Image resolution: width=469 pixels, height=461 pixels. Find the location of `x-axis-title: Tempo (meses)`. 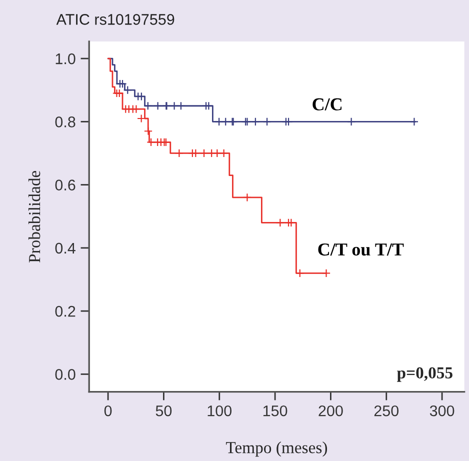

x-axis-title: Tempo (meses) is located at coordinates (276, 449).